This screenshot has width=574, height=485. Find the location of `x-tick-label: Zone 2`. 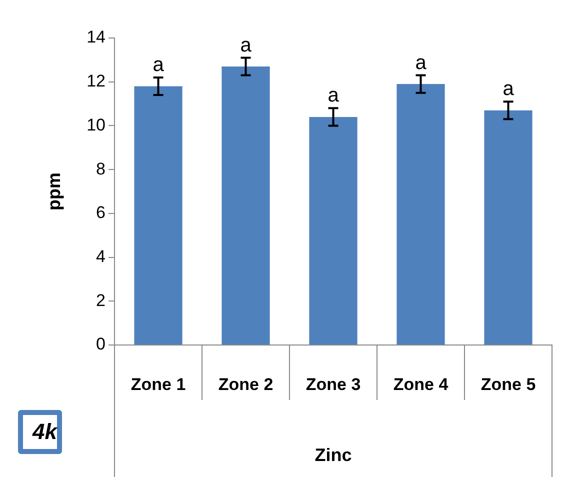

x-tick-label: Zone 2 is located at coordinates (246, 384).